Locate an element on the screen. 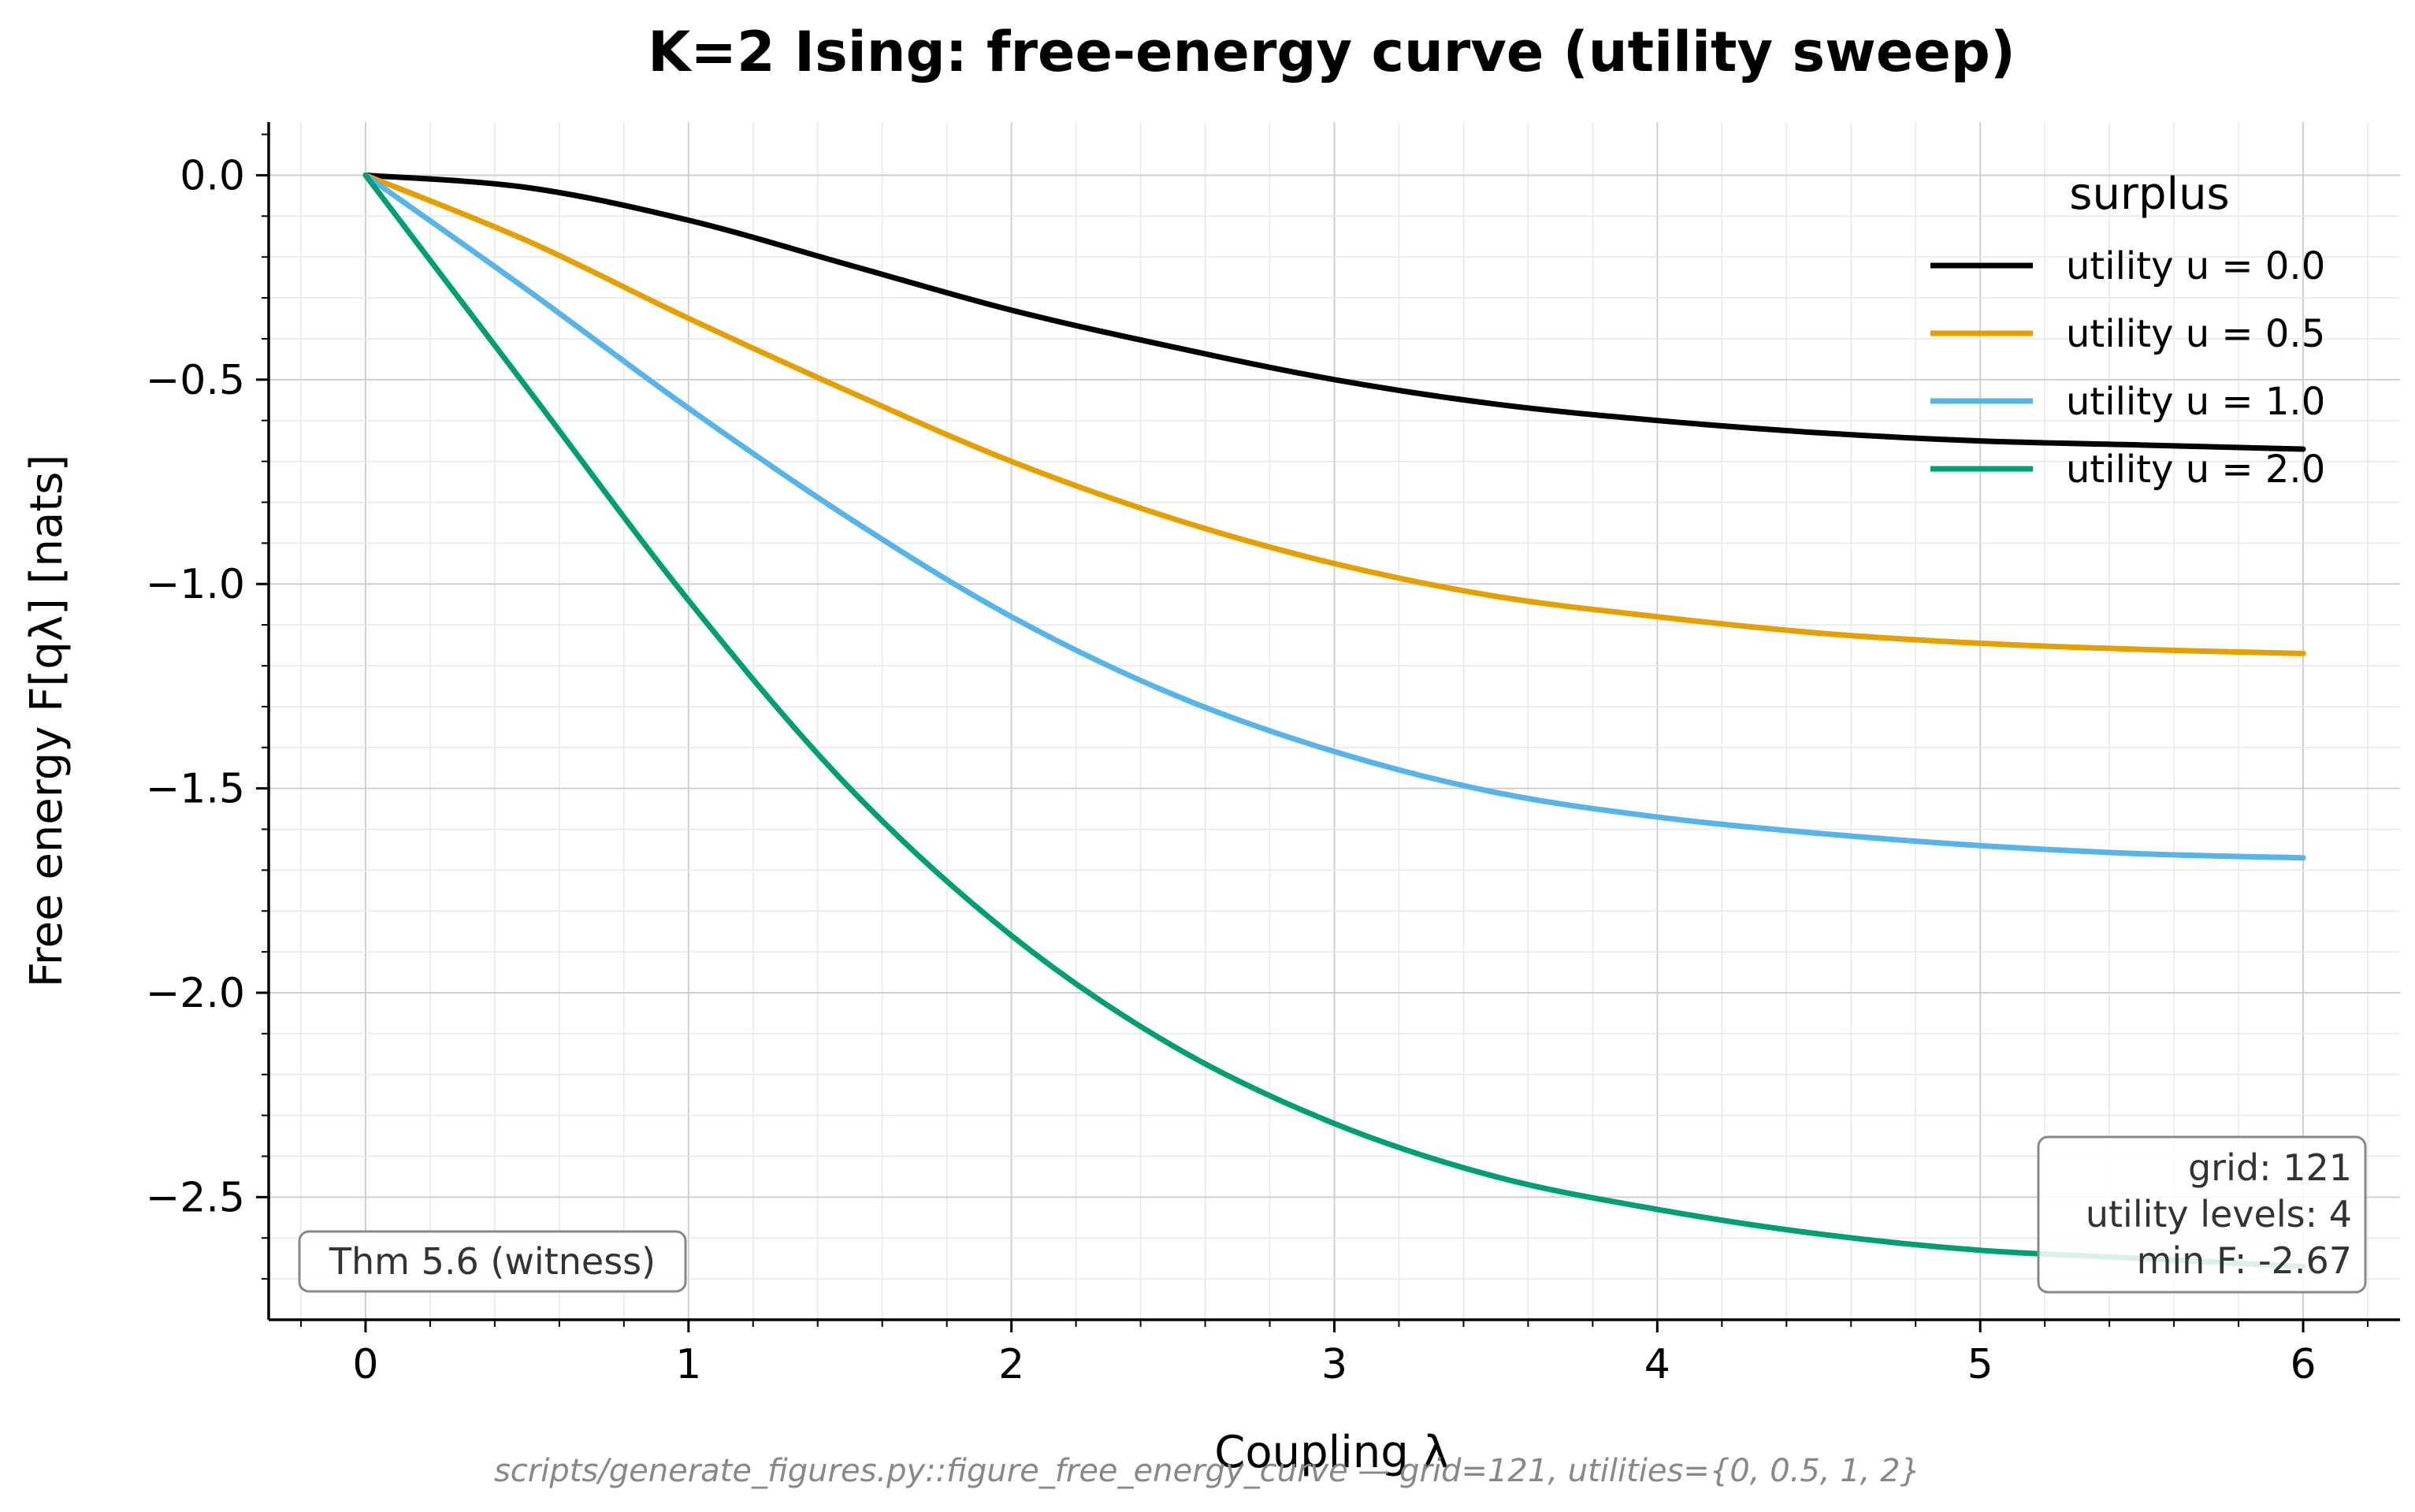  x-tick-label: 4 is located at coordinates (1657, 1364).